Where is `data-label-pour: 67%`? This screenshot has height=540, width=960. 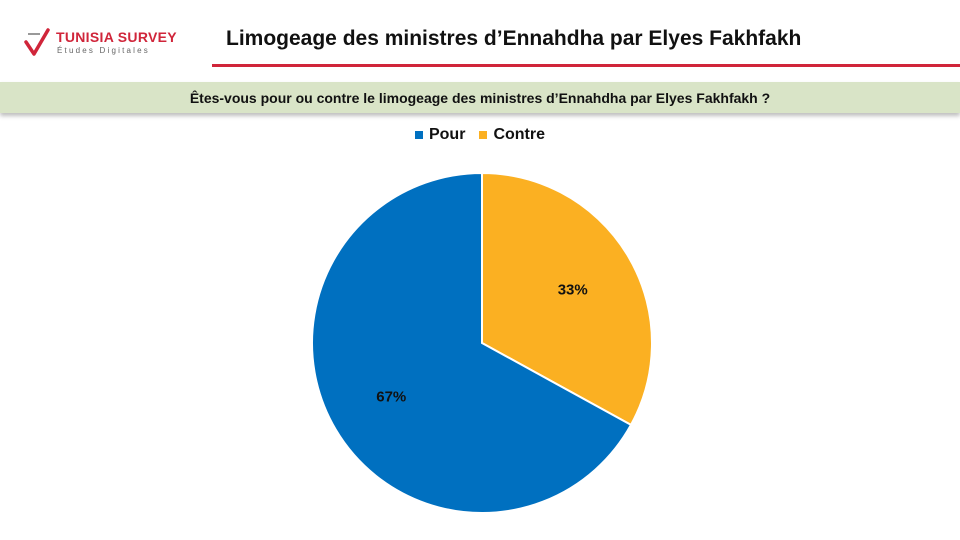 data-label-pour: 67% is located at coordinates (391, 397).